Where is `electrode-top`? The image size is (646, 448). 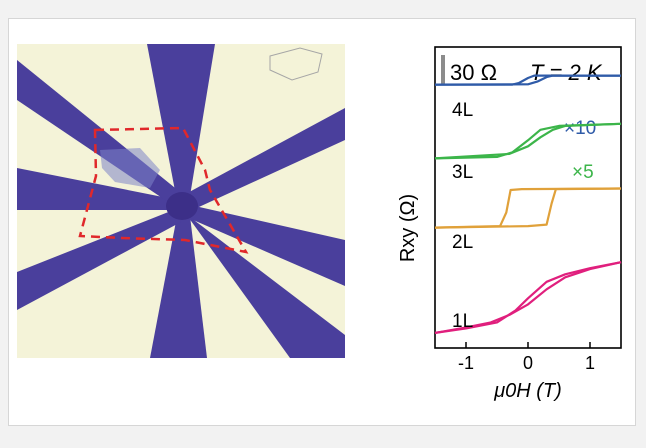 electrode-top is located at coordinates (181, 120).